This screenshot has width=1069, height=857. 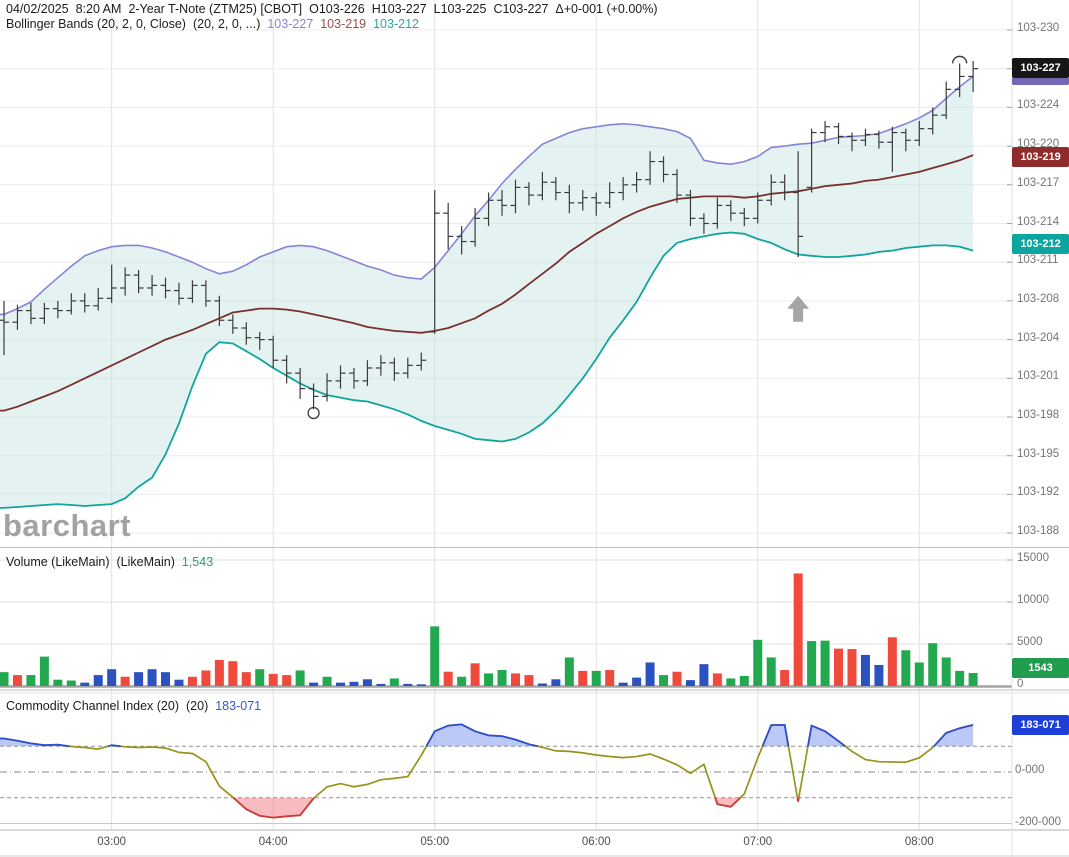 I want to click on cycle-high-marker, so click(x=959, y=59).